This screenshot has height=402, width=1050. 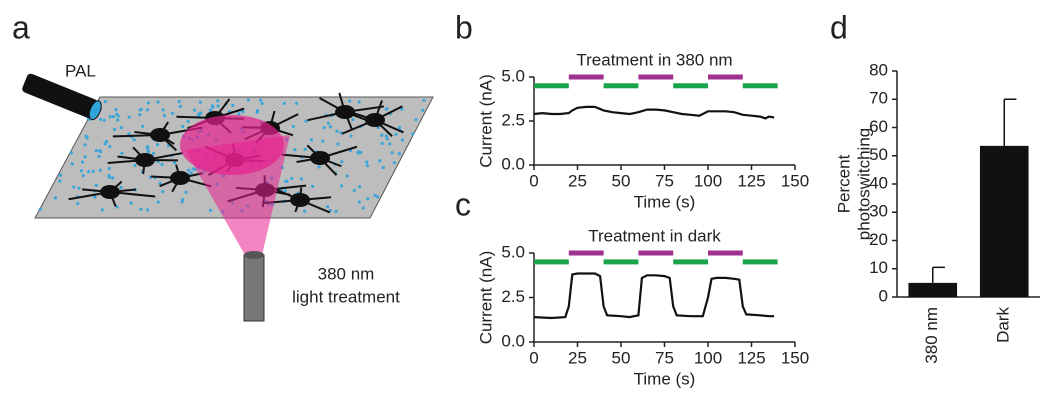 I want to click on y-axis-label: Percent, so click(x=843, y=183).